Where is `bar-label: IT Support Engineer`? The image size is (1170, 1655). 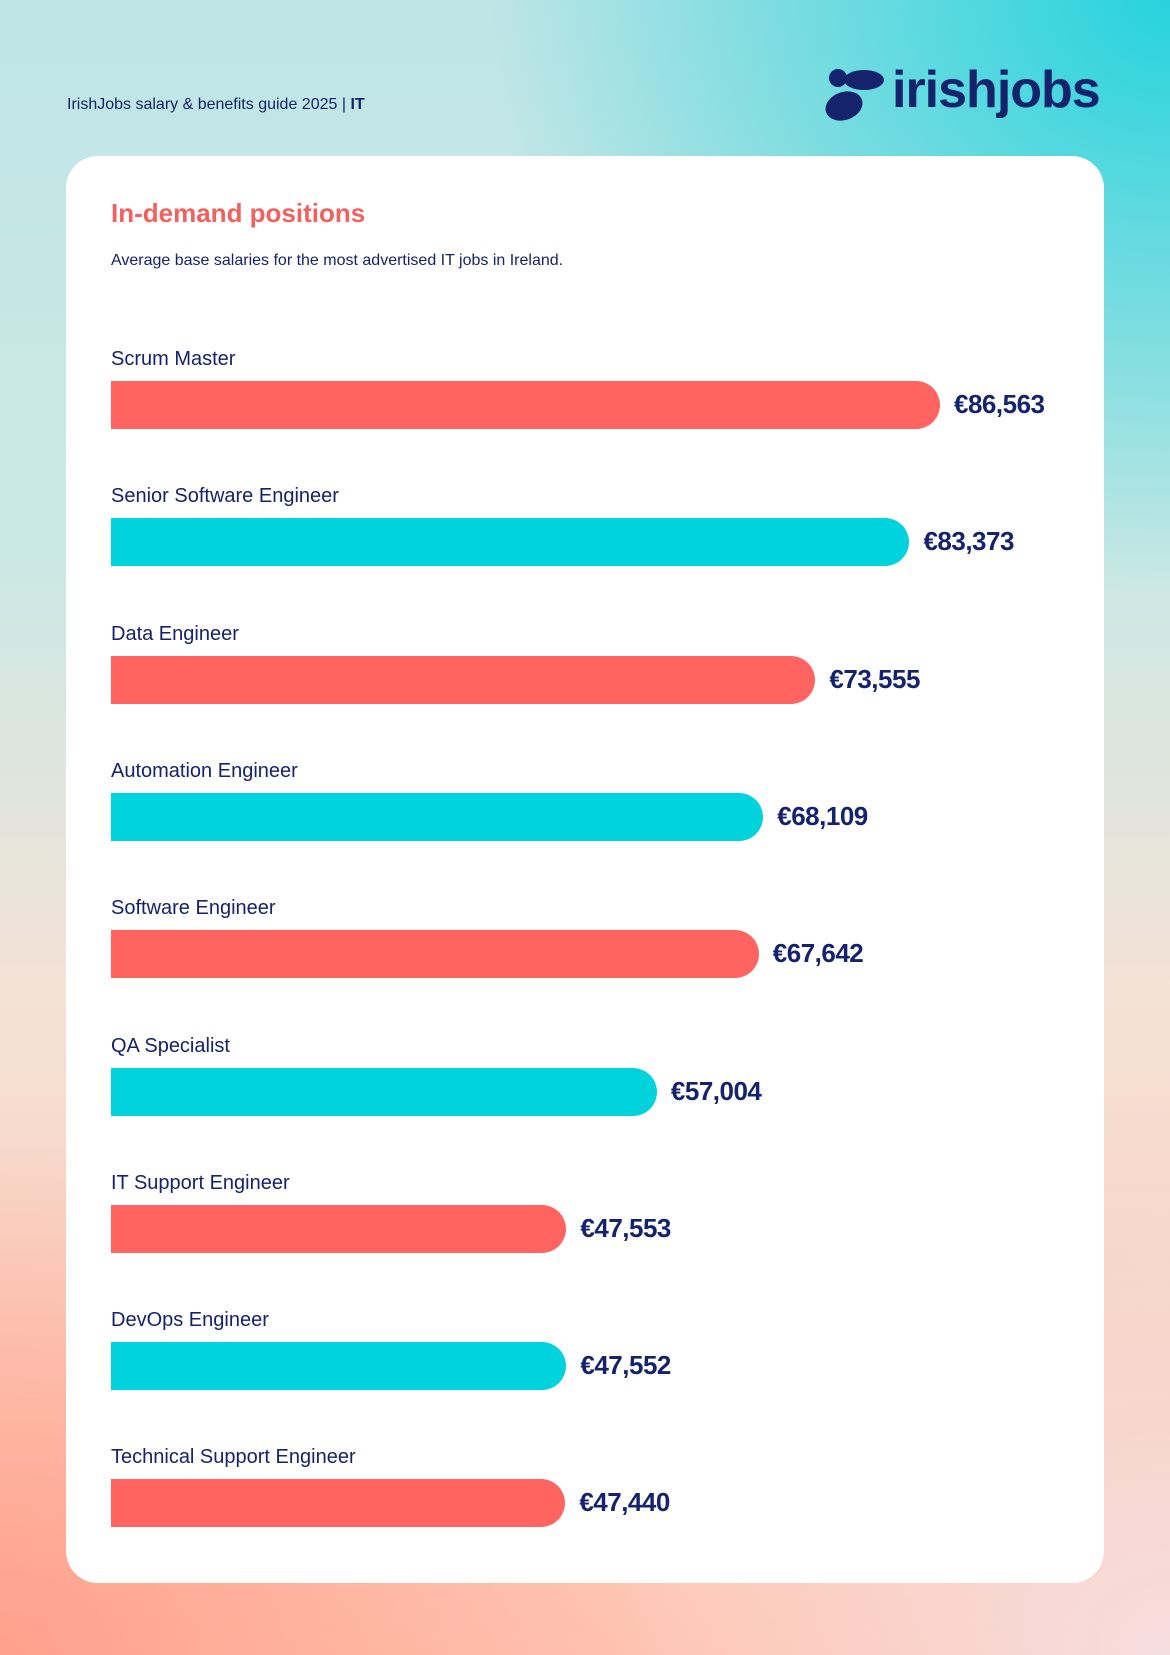
bar-label: IT Support Engineer is located at coordinates (200, 1182).